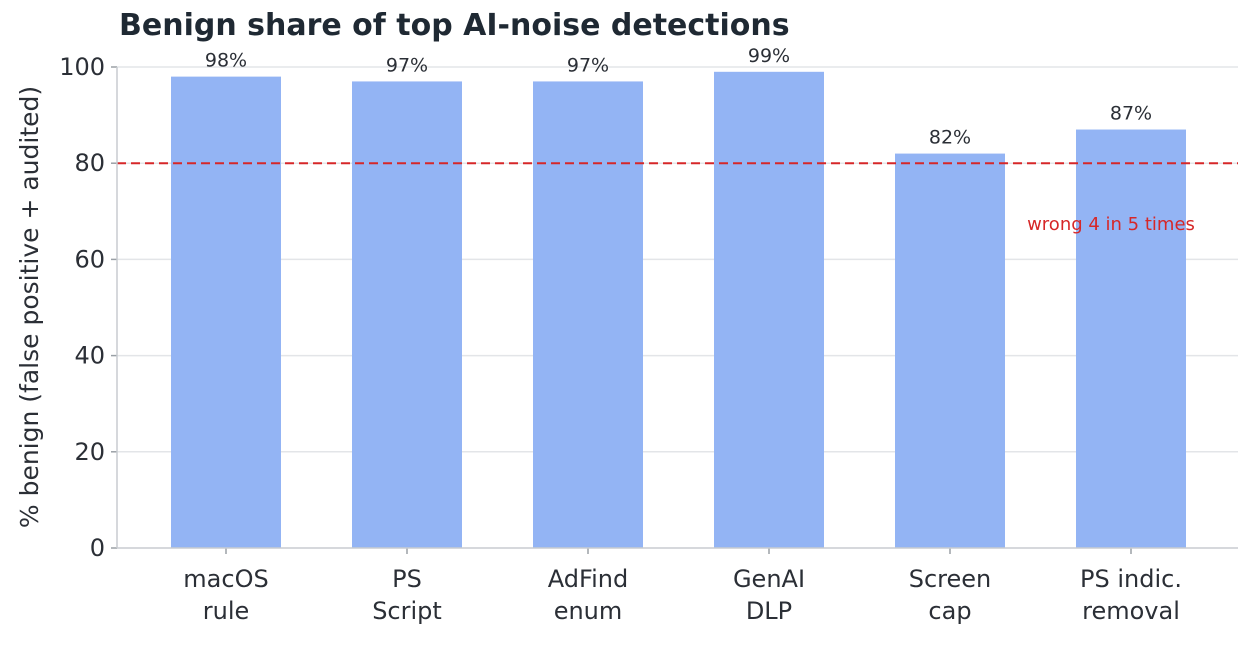  Describe the element at coordinates (29, 307) in the screenshot. I see `y-axis-title: % benign (false positive + audited)` at that location.